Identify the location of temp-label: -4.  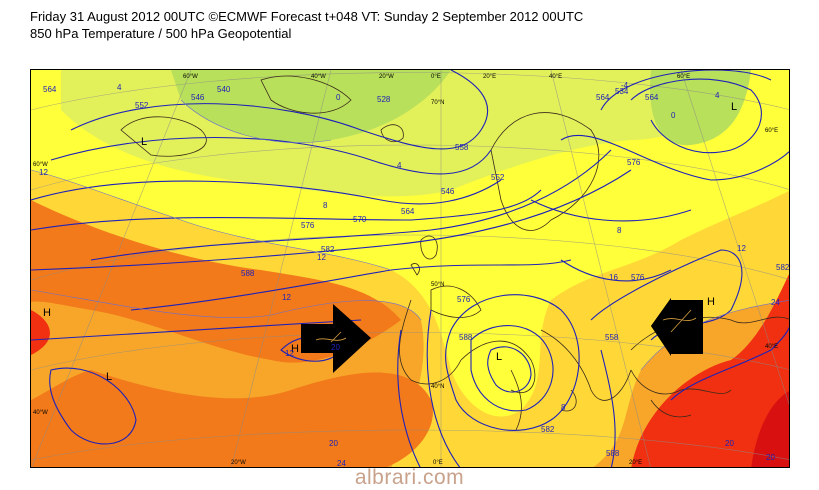
(625, 85).